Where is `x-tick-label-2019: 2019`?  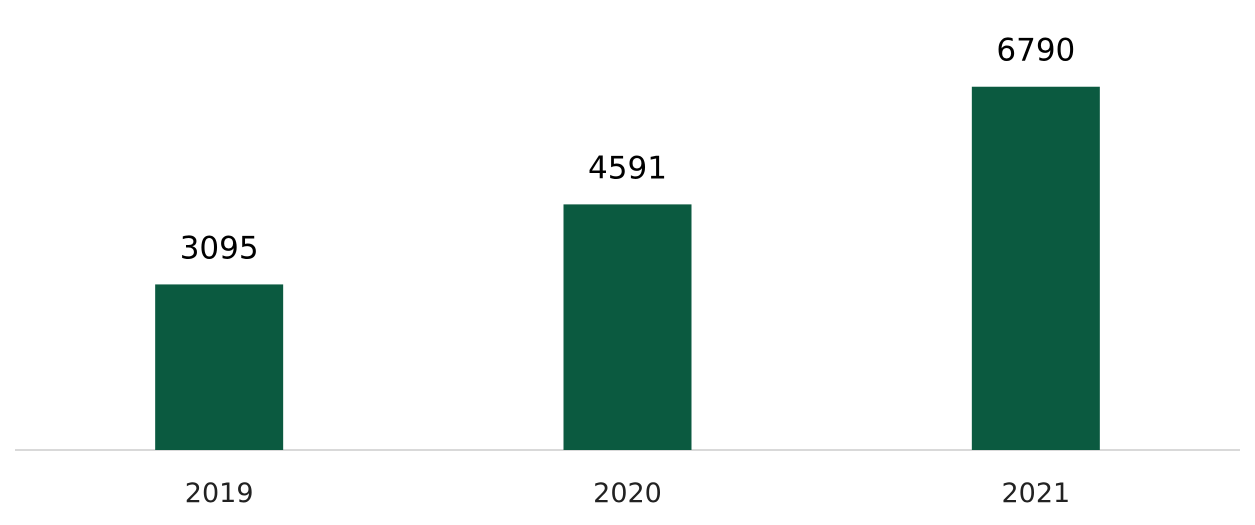 x-tick-label-2019: 2019 is located at coordinates (219, 493).